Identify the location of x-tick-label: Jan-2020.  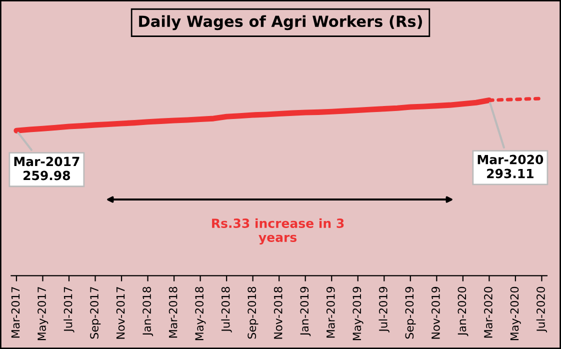
(463, 311).